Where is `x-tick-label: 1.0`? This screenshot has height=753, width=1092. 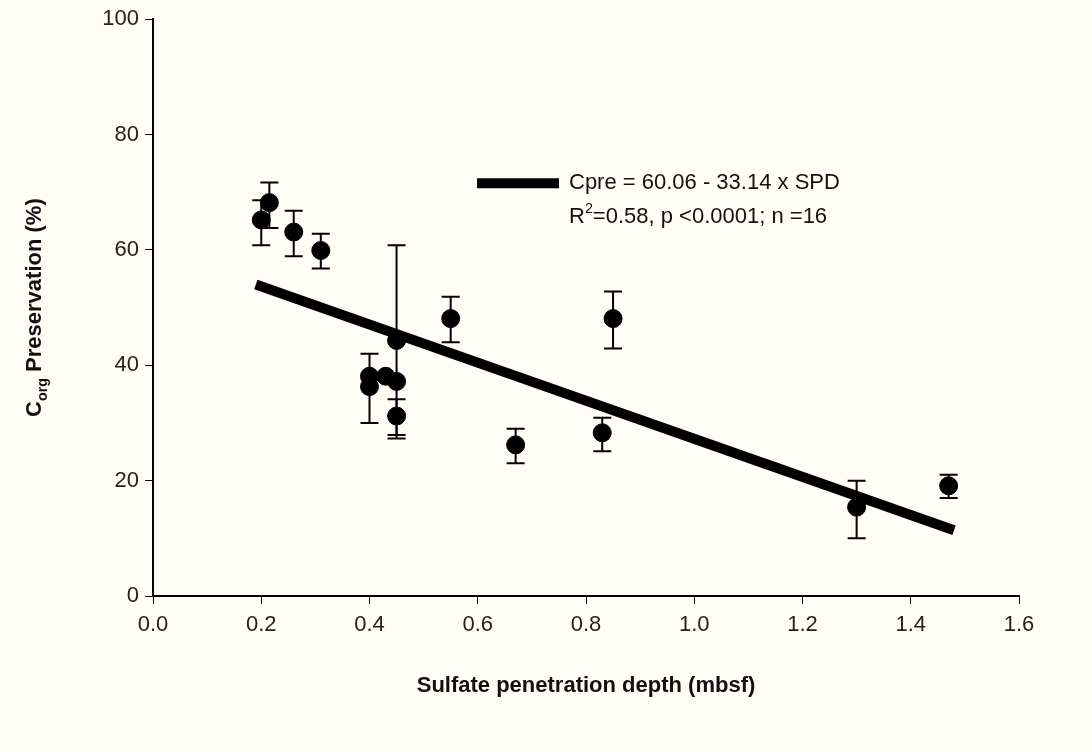 x-tick-label: 1.0 is located at coordinates (694, 624).